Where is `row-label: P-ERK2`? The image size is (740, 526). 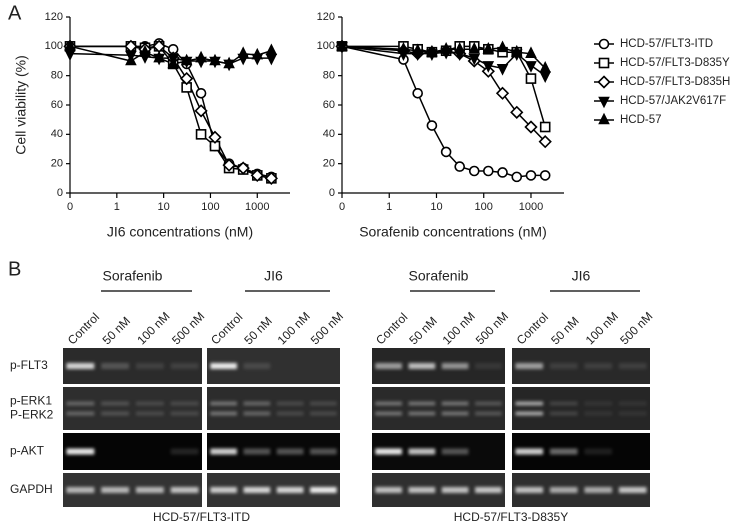 row-label: P-ERK2 is located at coordinates (32, 415).